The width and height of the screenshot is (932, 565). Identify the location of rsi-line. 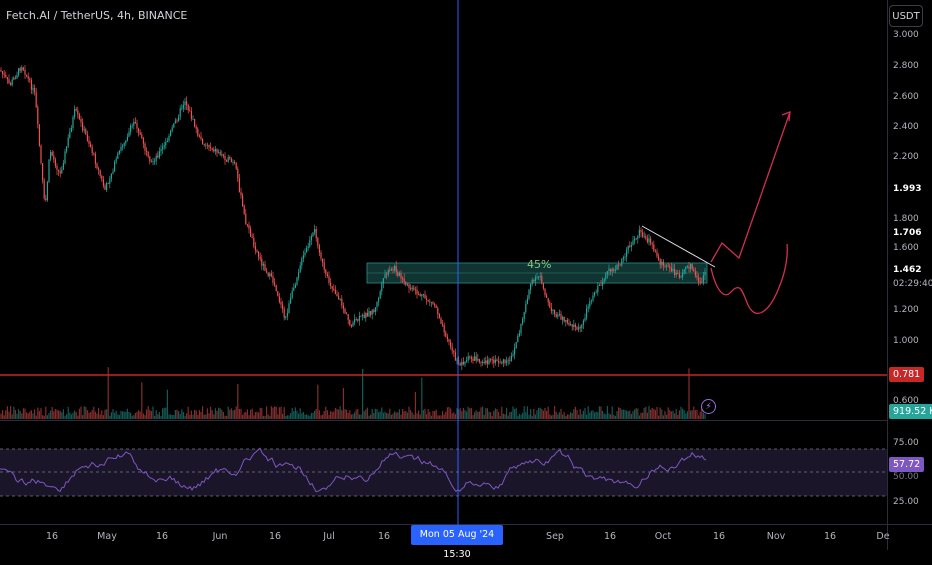
(353, 470).